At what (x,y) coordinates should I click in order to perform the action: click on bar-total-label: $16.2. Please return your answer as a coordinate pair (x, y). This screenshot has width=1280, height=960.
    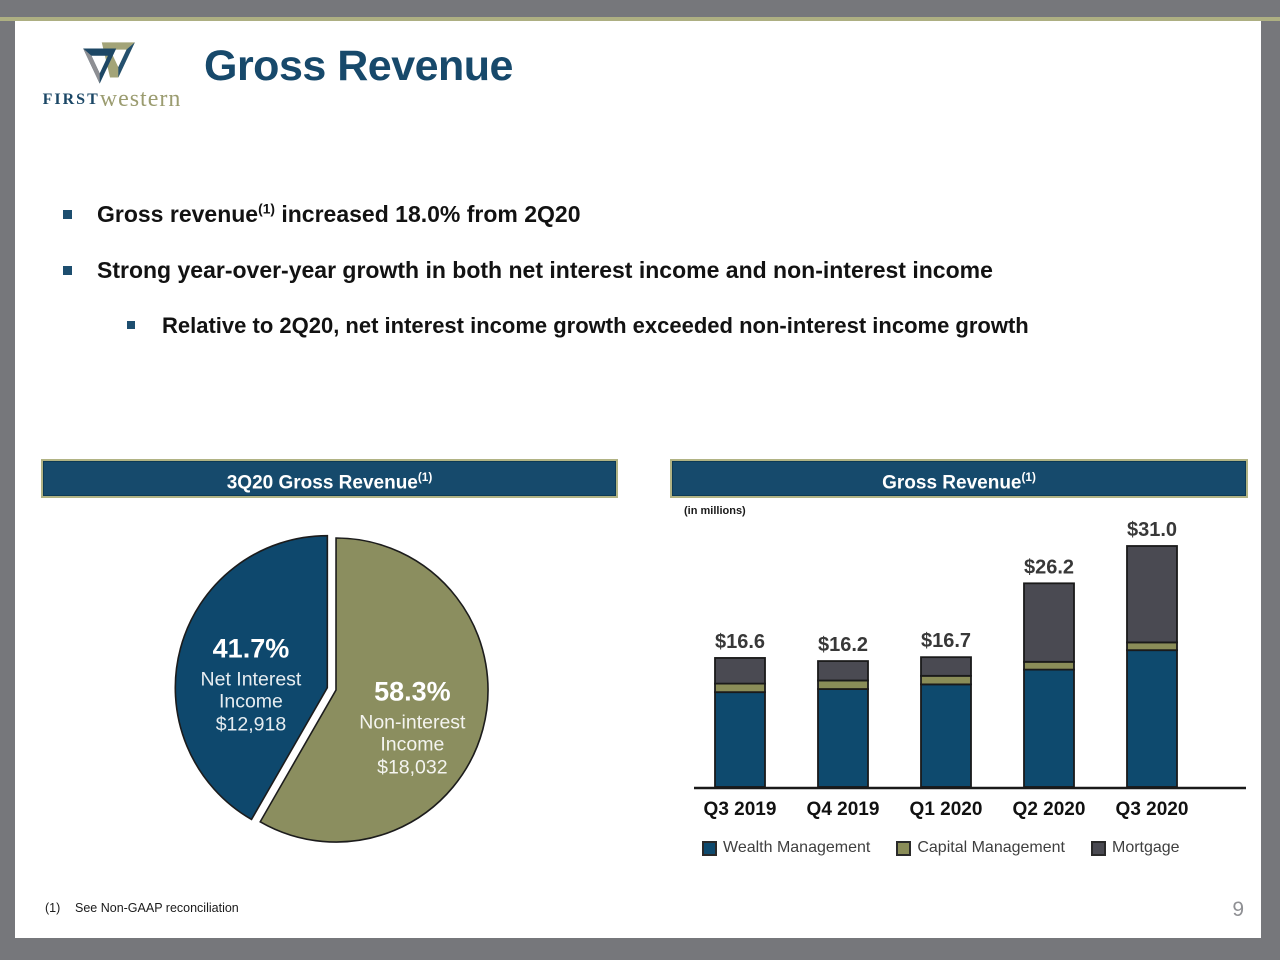
    Looking at the image, I should click on (843, 645).